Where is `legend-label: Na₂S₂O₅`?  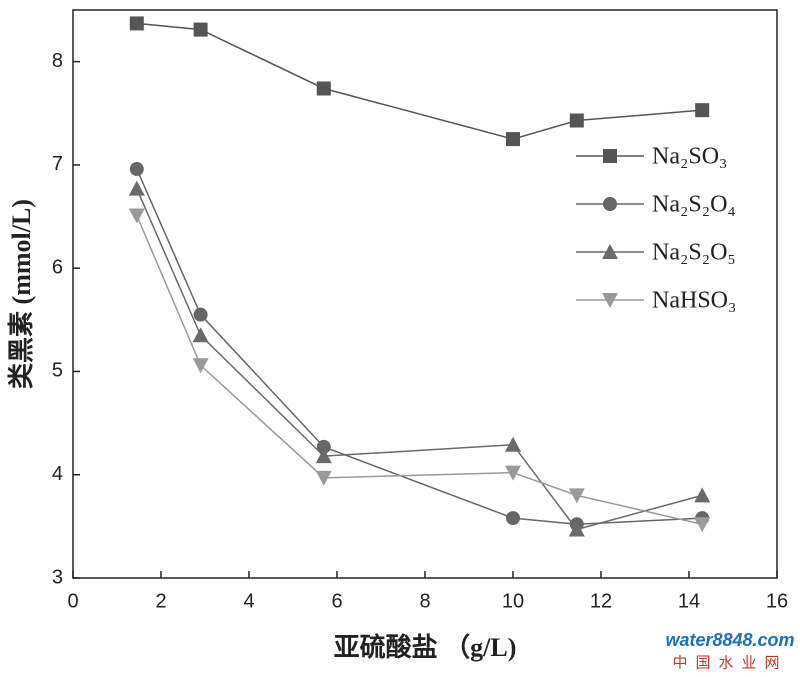
legend-label: Na₂S₂O₅ is located at coordinates (694, 253).